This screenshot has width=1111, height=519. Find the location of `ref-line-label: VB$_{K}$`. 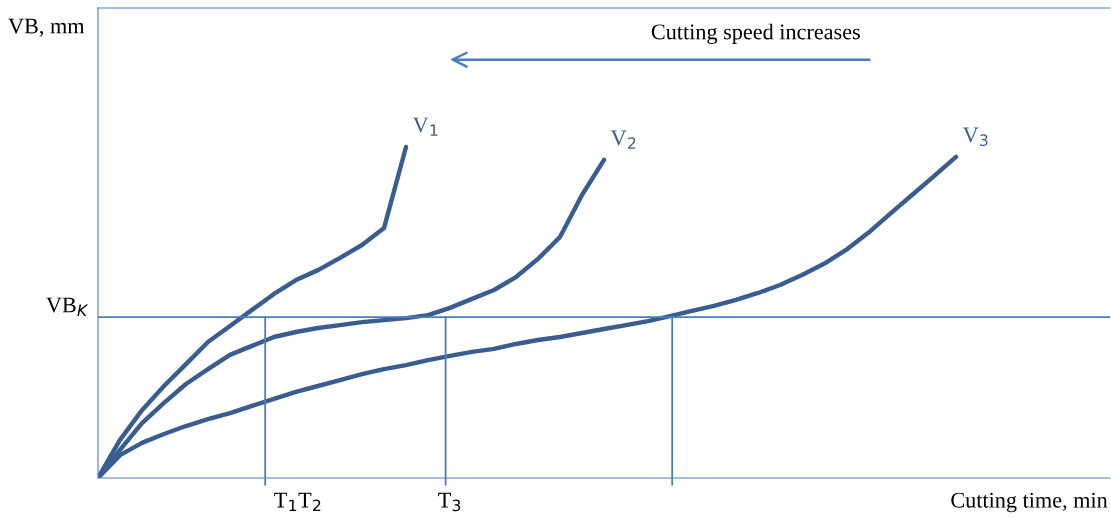

ref-line-label: VB$_{K}$ is located at coordinates (67, 306).